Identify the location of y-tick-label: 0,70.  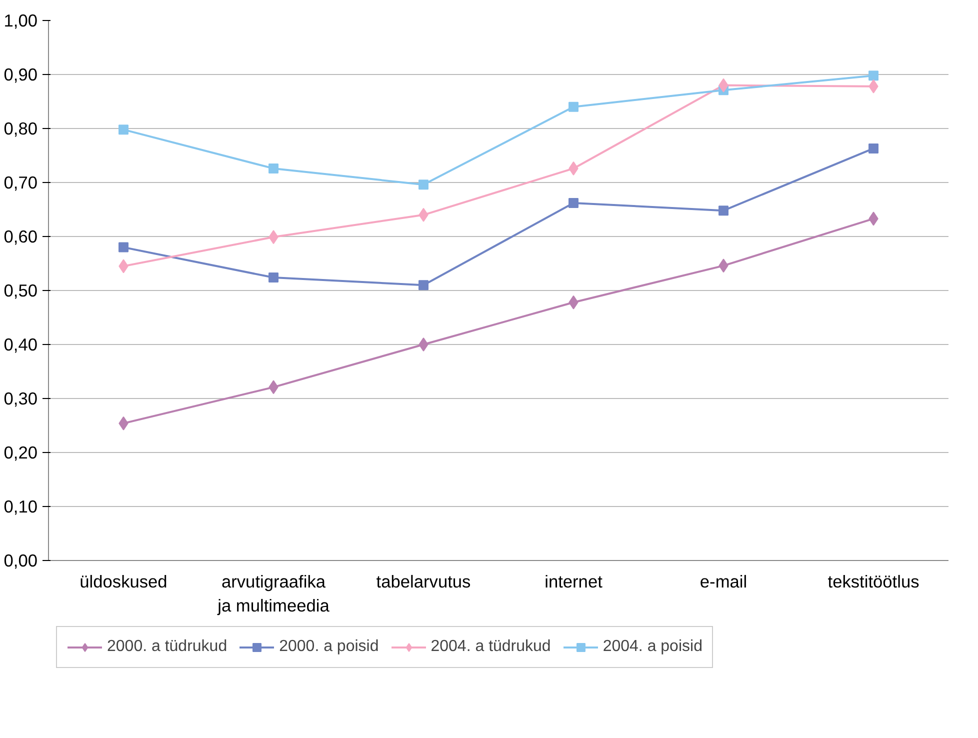
(21, 182).